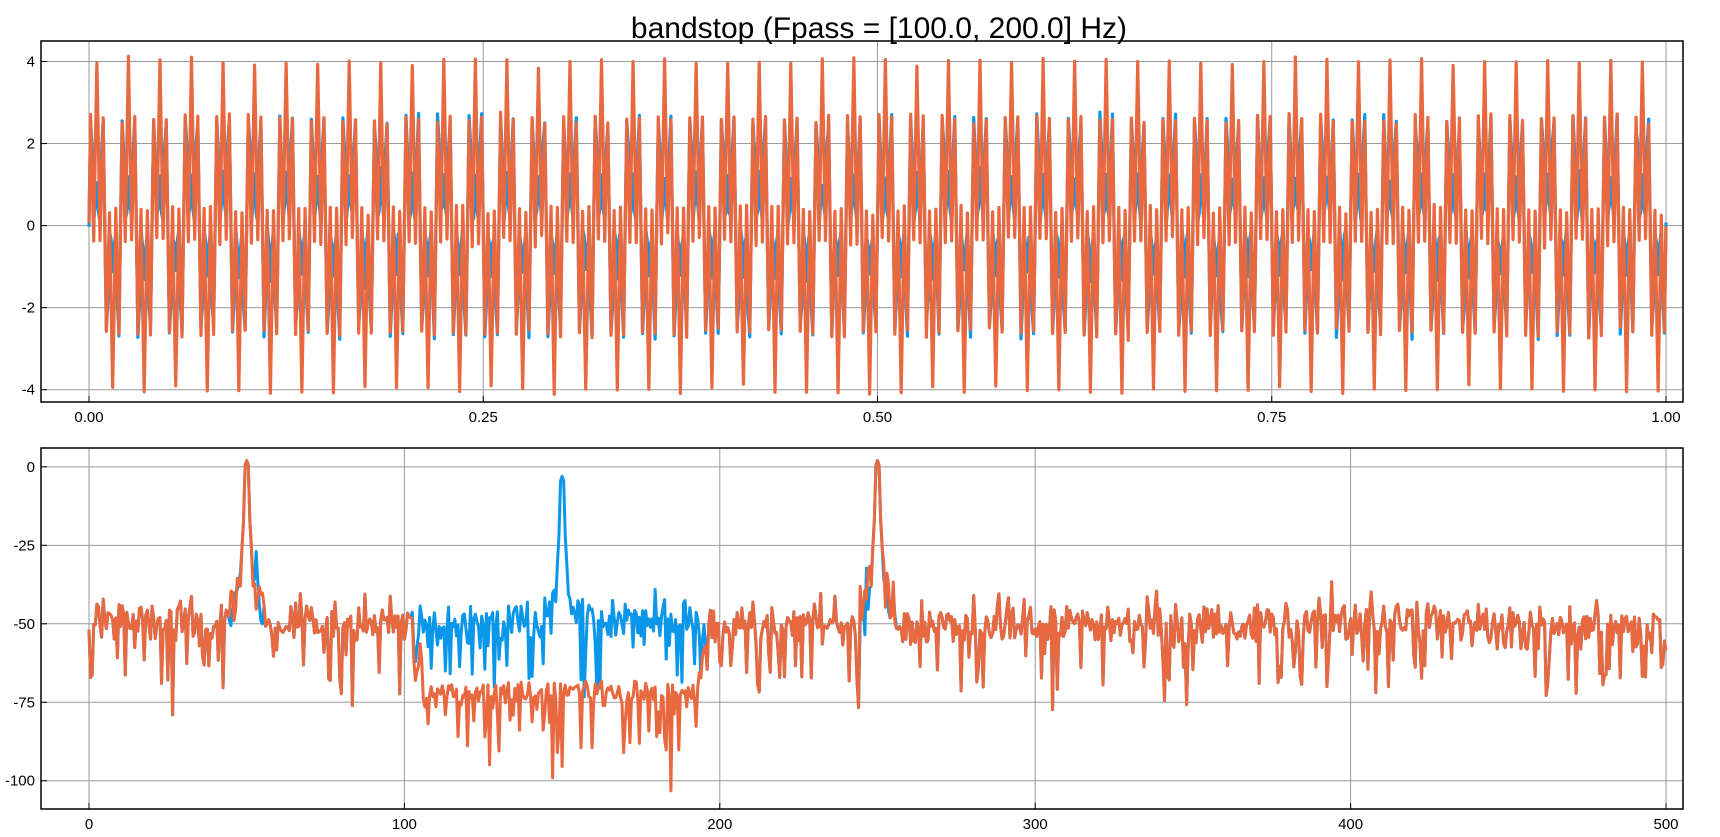 The image size is (1720, 837). I want to click on freq-xtick-label: 200, so click(719, 824).